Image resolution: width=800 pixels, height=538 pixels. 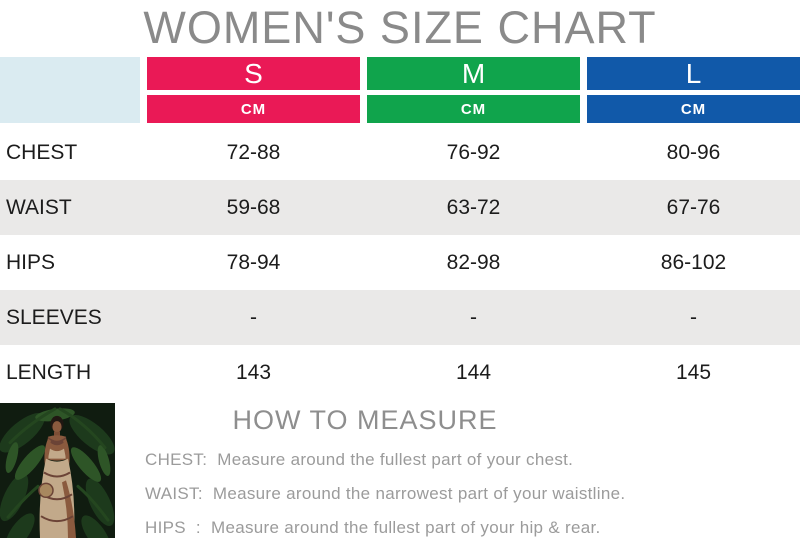 What do you see at coordinates (693, 372) in the screenshot?
I see `cell-length-l: 145` at bounding box center [693, 372].